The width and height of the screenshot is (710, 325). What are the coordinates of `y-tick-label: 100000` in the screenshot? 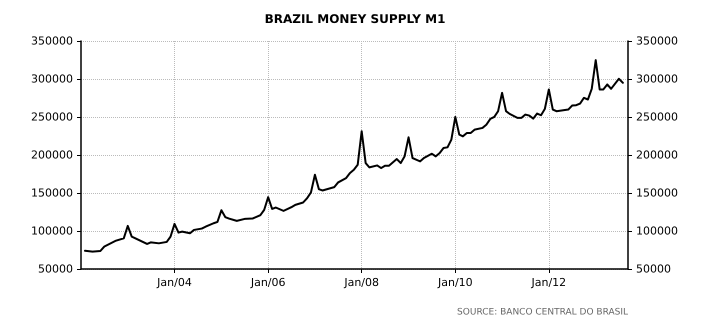 It's located at (52, 231).